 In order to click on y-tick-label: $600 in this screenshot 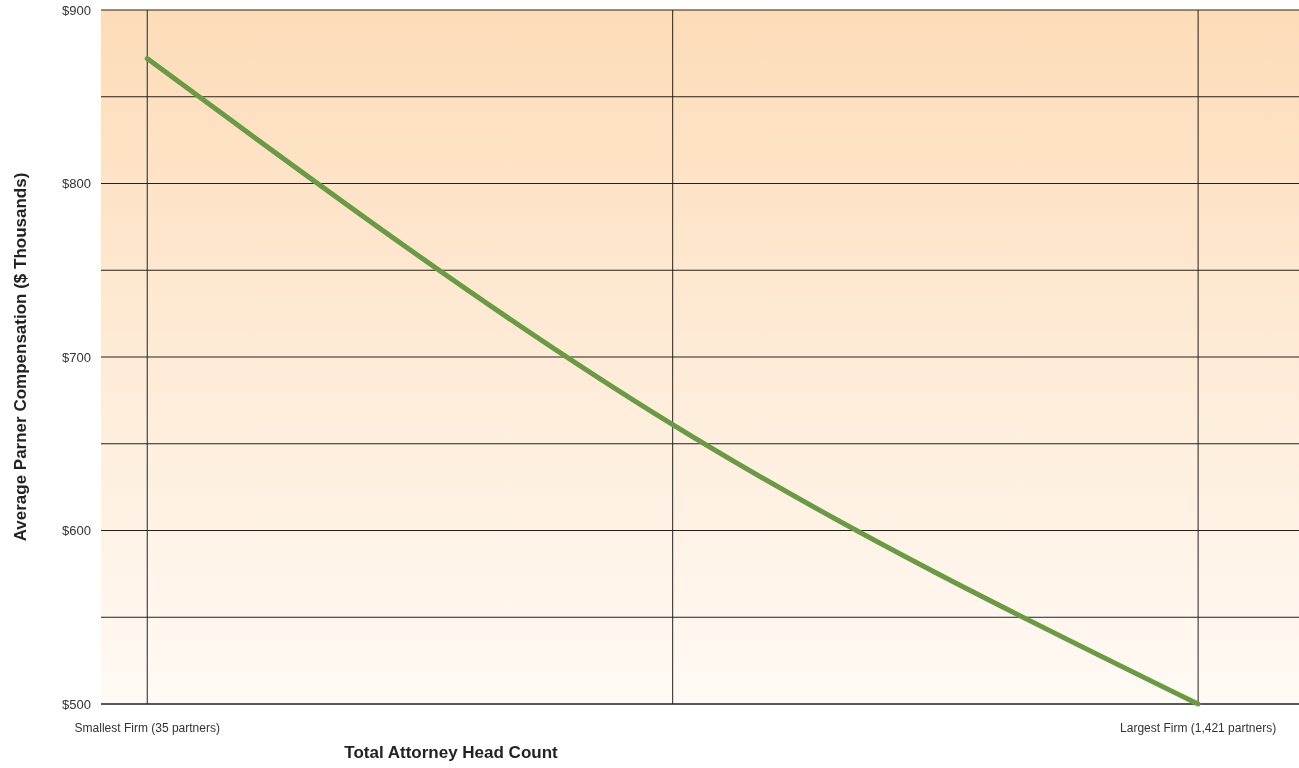, I will do `click(76, 531)`.